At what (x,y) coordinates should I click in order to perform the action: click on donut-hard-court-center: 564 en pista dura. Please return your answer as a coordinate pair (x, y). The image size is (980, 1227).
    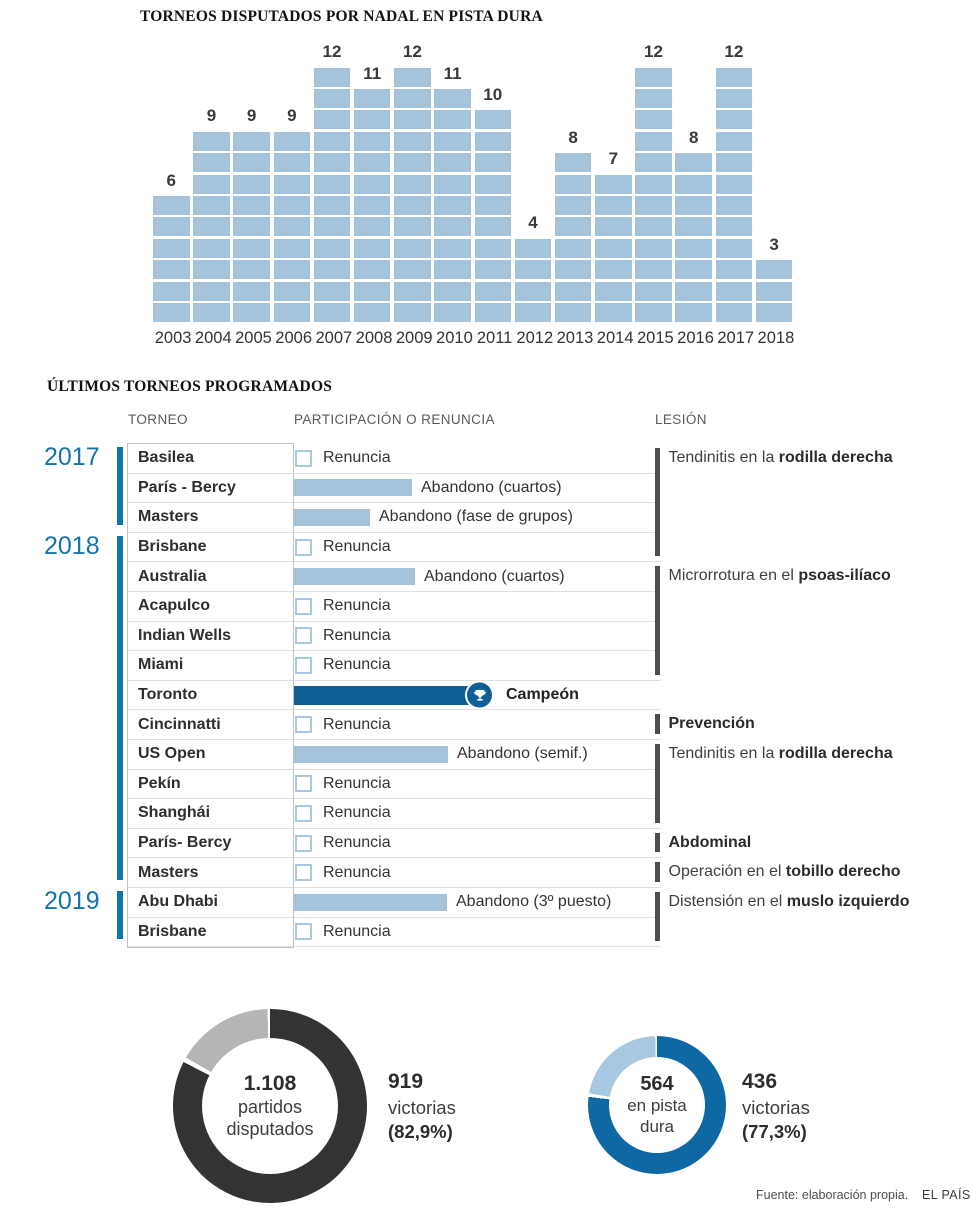
    Looking at the image, I should click on (657, 1105).